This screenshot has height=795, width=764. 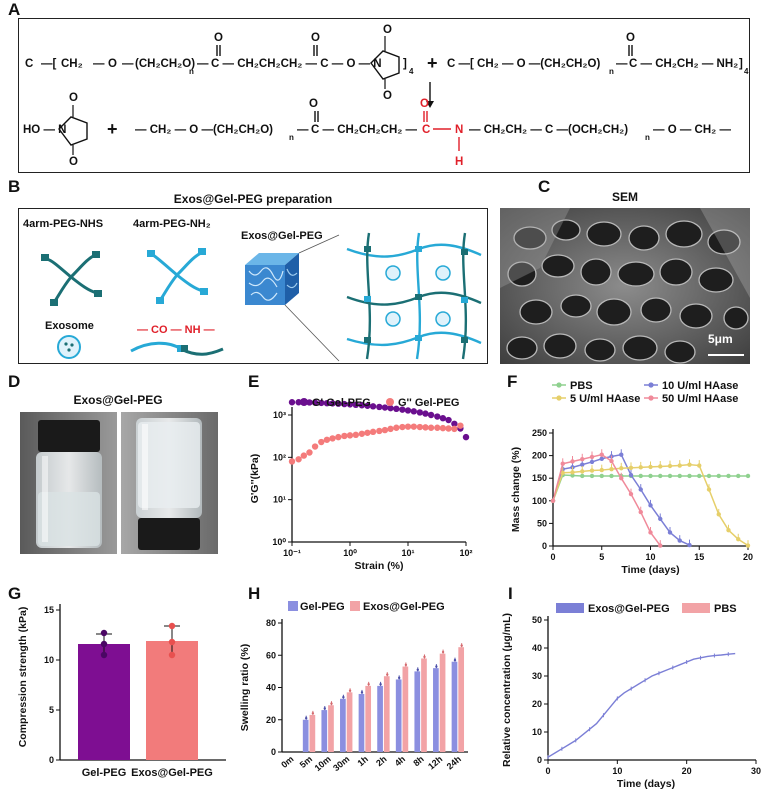 What do you see at coordinates (537, 732) in the screenshot?
I see `i-ytick-label: 10` at bounding box center [537, 732].